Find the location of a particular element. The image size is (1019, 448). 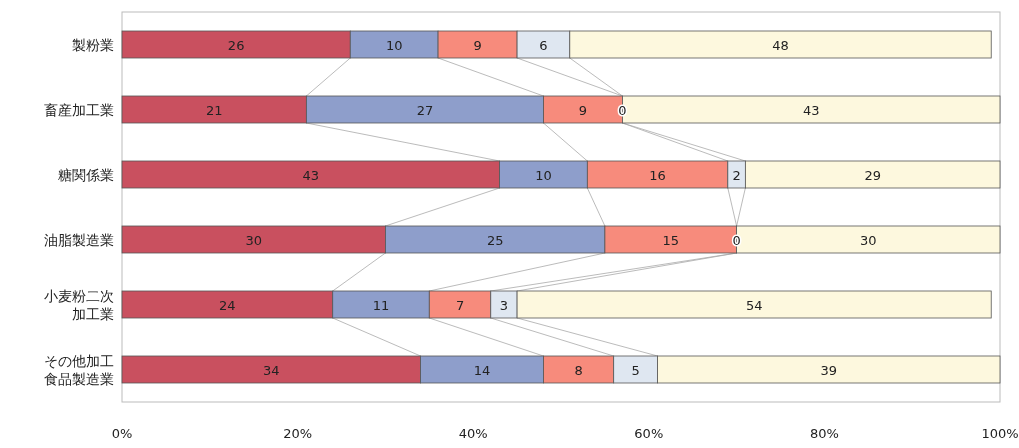

data-label: 16 is located at coordinates (657, 175).